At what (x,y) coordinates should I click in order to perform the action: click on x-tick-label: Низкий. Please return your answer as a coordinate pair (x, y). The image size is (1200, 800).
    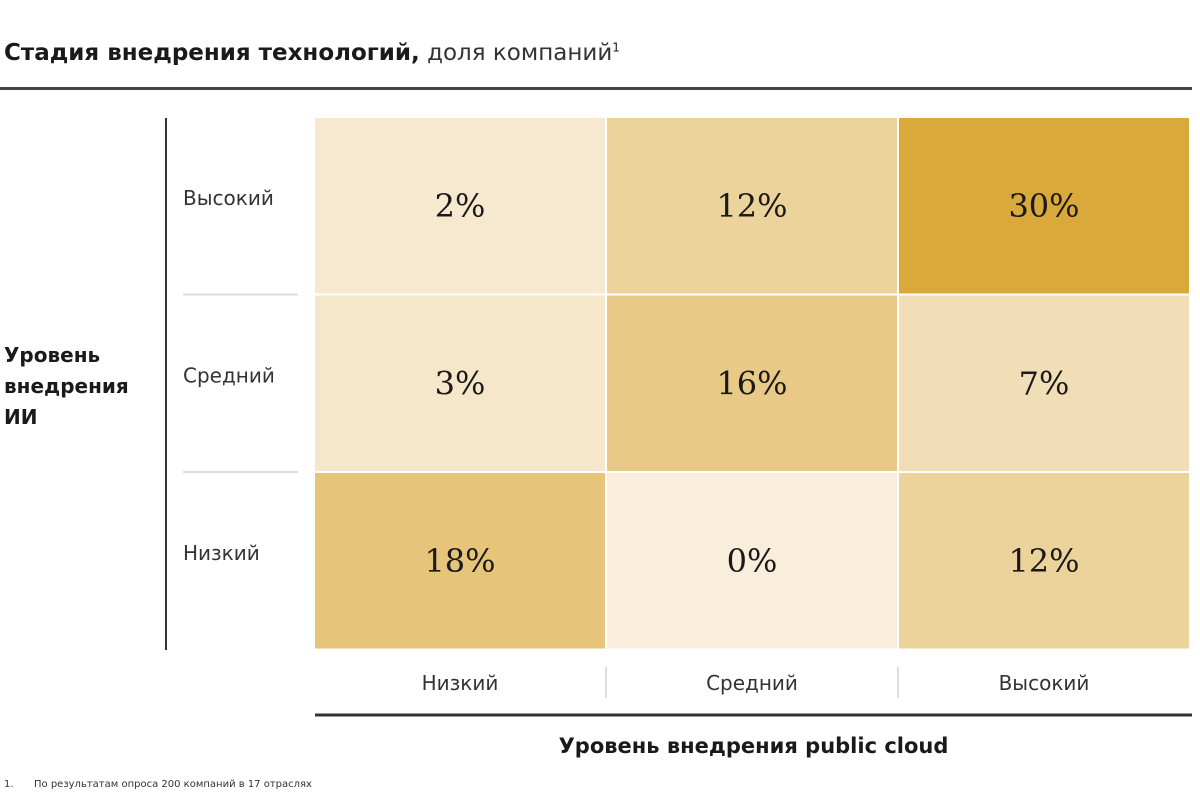
    Looking at the image, I should click on (460, 683).